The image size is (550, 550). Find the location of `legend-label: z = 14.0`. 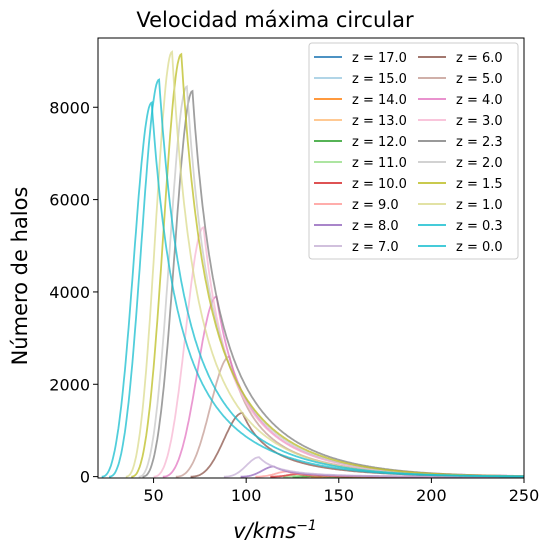

legend-label: z = 14.0 is located at coordinates (379, 100).